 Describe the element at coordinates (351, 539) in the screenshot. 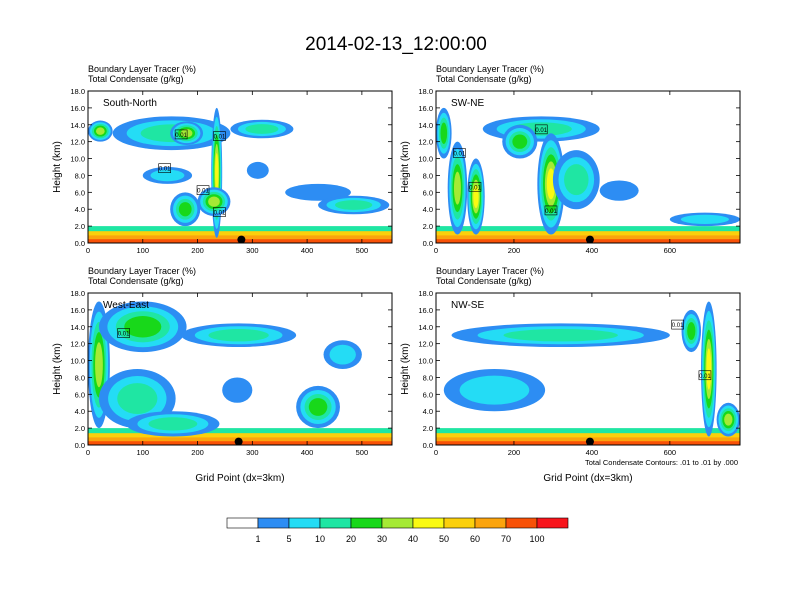

I see `colorbar-label: 20` at that location.